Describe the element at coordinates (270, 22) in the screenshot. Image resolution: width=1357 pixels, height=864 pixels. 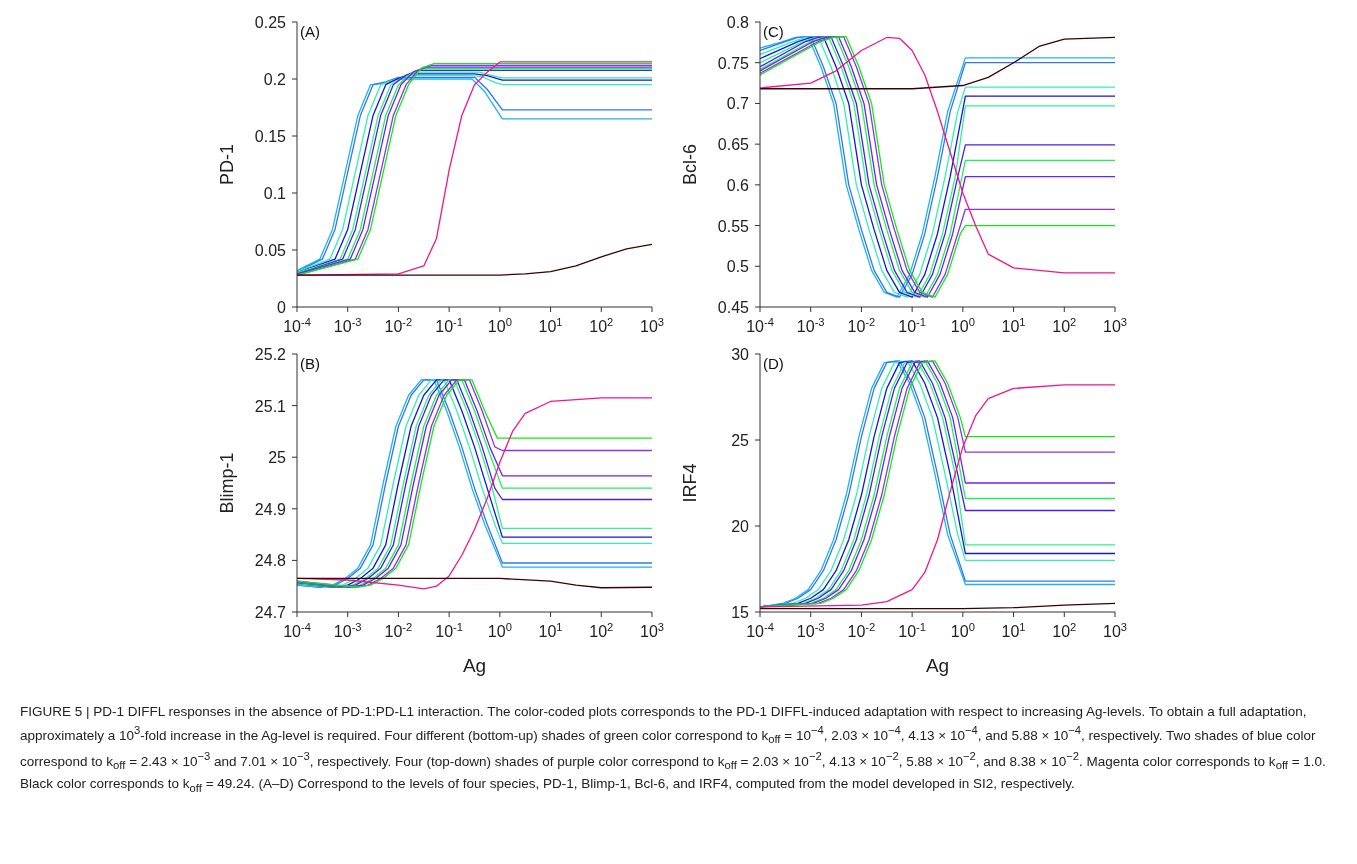
I see `y-tick-label: 0.25` at that location.